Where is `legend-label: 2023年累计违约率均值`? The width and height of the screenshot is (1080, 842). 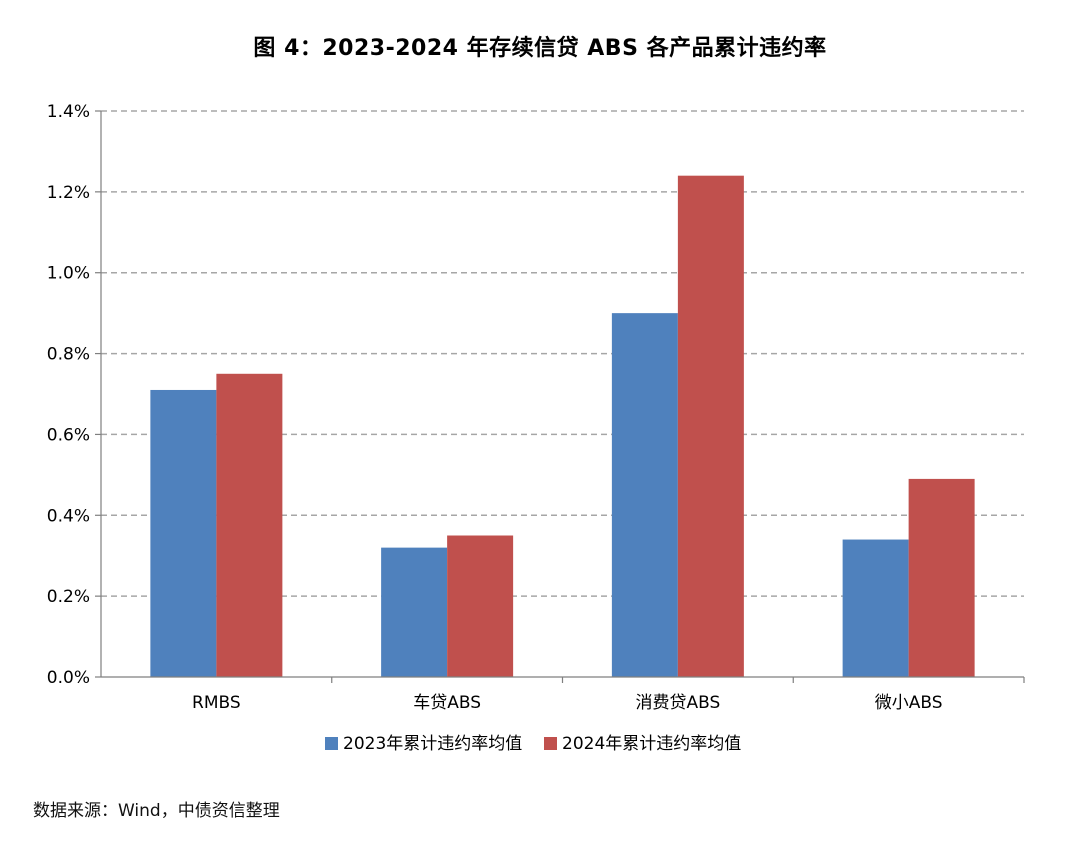
legend-label: 2023年累计违约率均值 is located at coordinates (432, 744).